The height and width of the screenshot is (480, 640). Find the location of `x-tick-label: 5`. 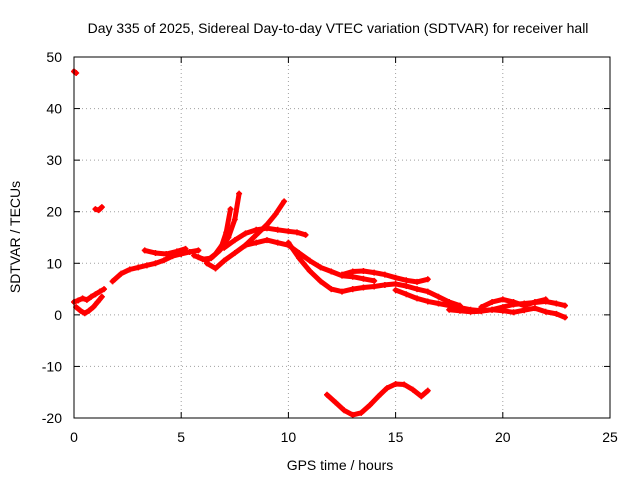

x-tick-label: 5 is located at coordinates (181, 437).